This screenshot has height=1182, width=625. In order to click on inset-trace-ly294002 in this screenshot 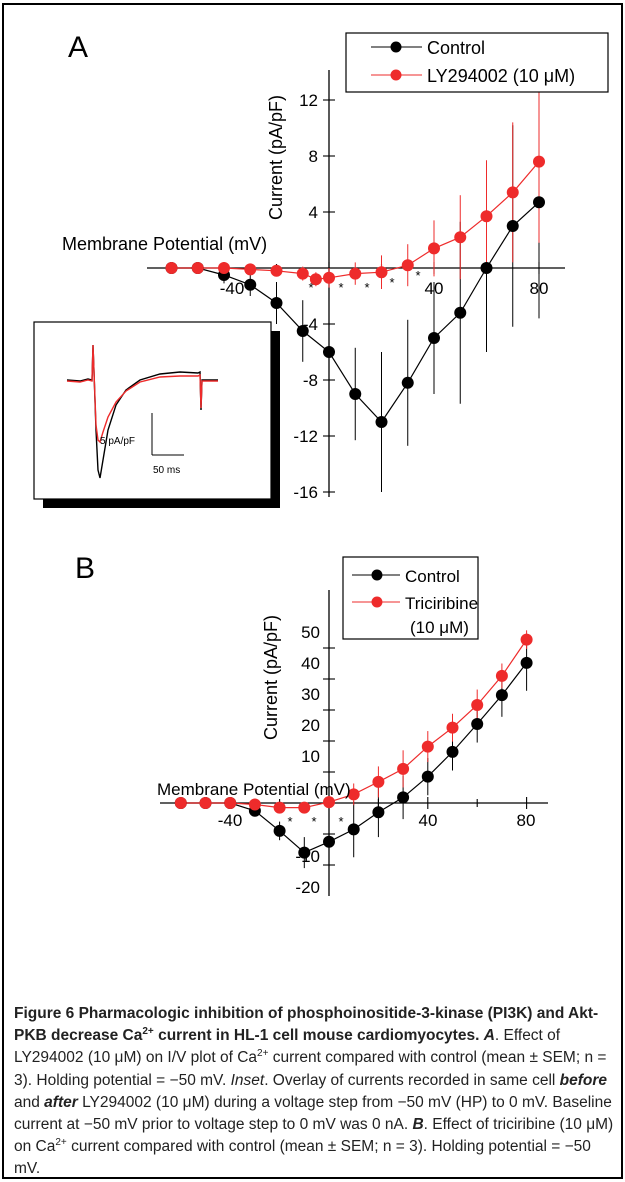, I will do `click(142, 394)`.